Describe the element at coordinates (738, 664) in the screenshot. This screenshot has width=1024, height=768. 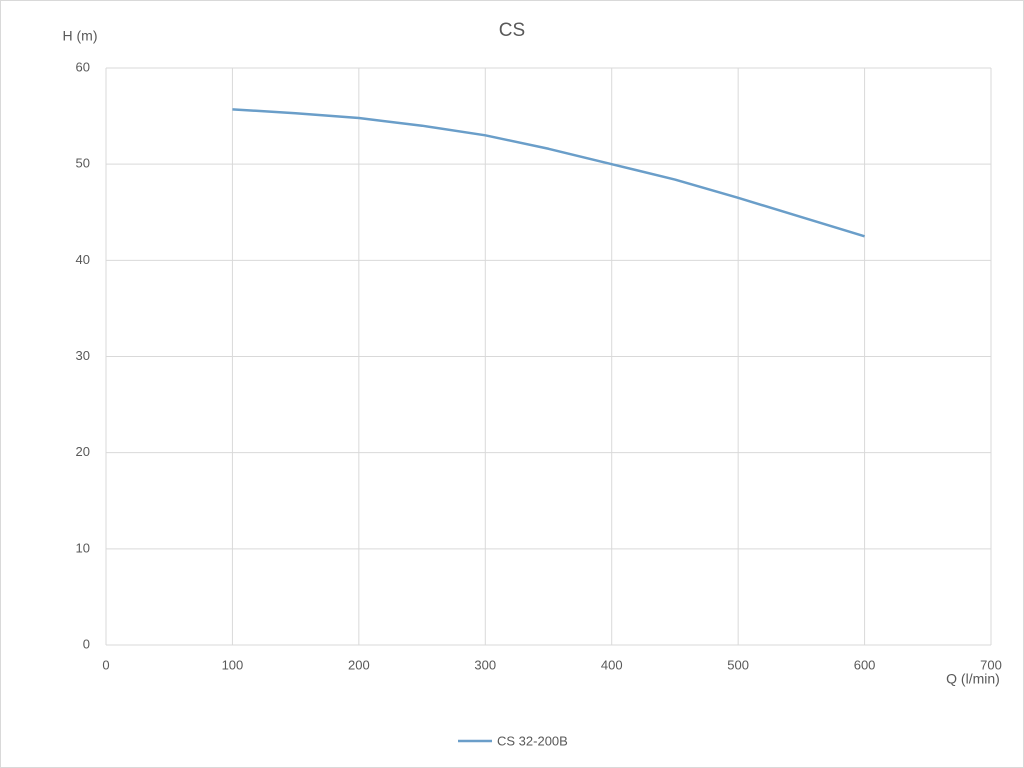
I see `x-tick-label: 500` at that location.